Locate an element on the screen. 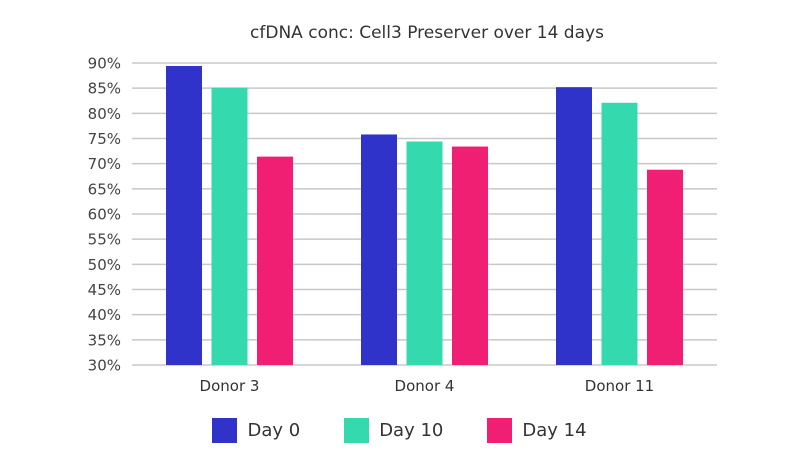 The width and height of the screenshot is (799, 469). x-axis-categories: Donor 3 Donor 4 Donor 11 is located at coordinates (427, 386).